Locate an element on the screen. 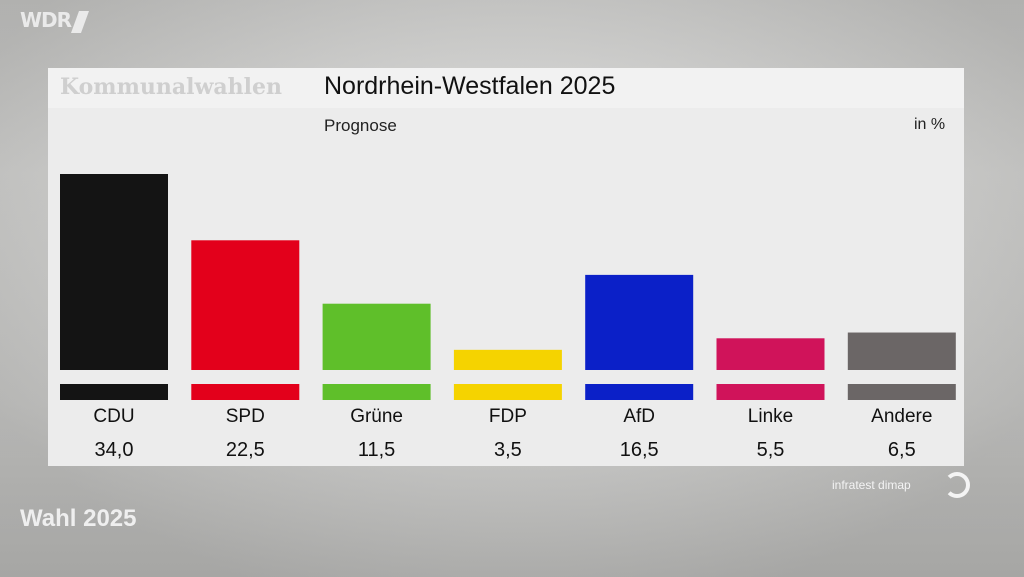  value-label: 5,5 is located at coordinates (771, 450).